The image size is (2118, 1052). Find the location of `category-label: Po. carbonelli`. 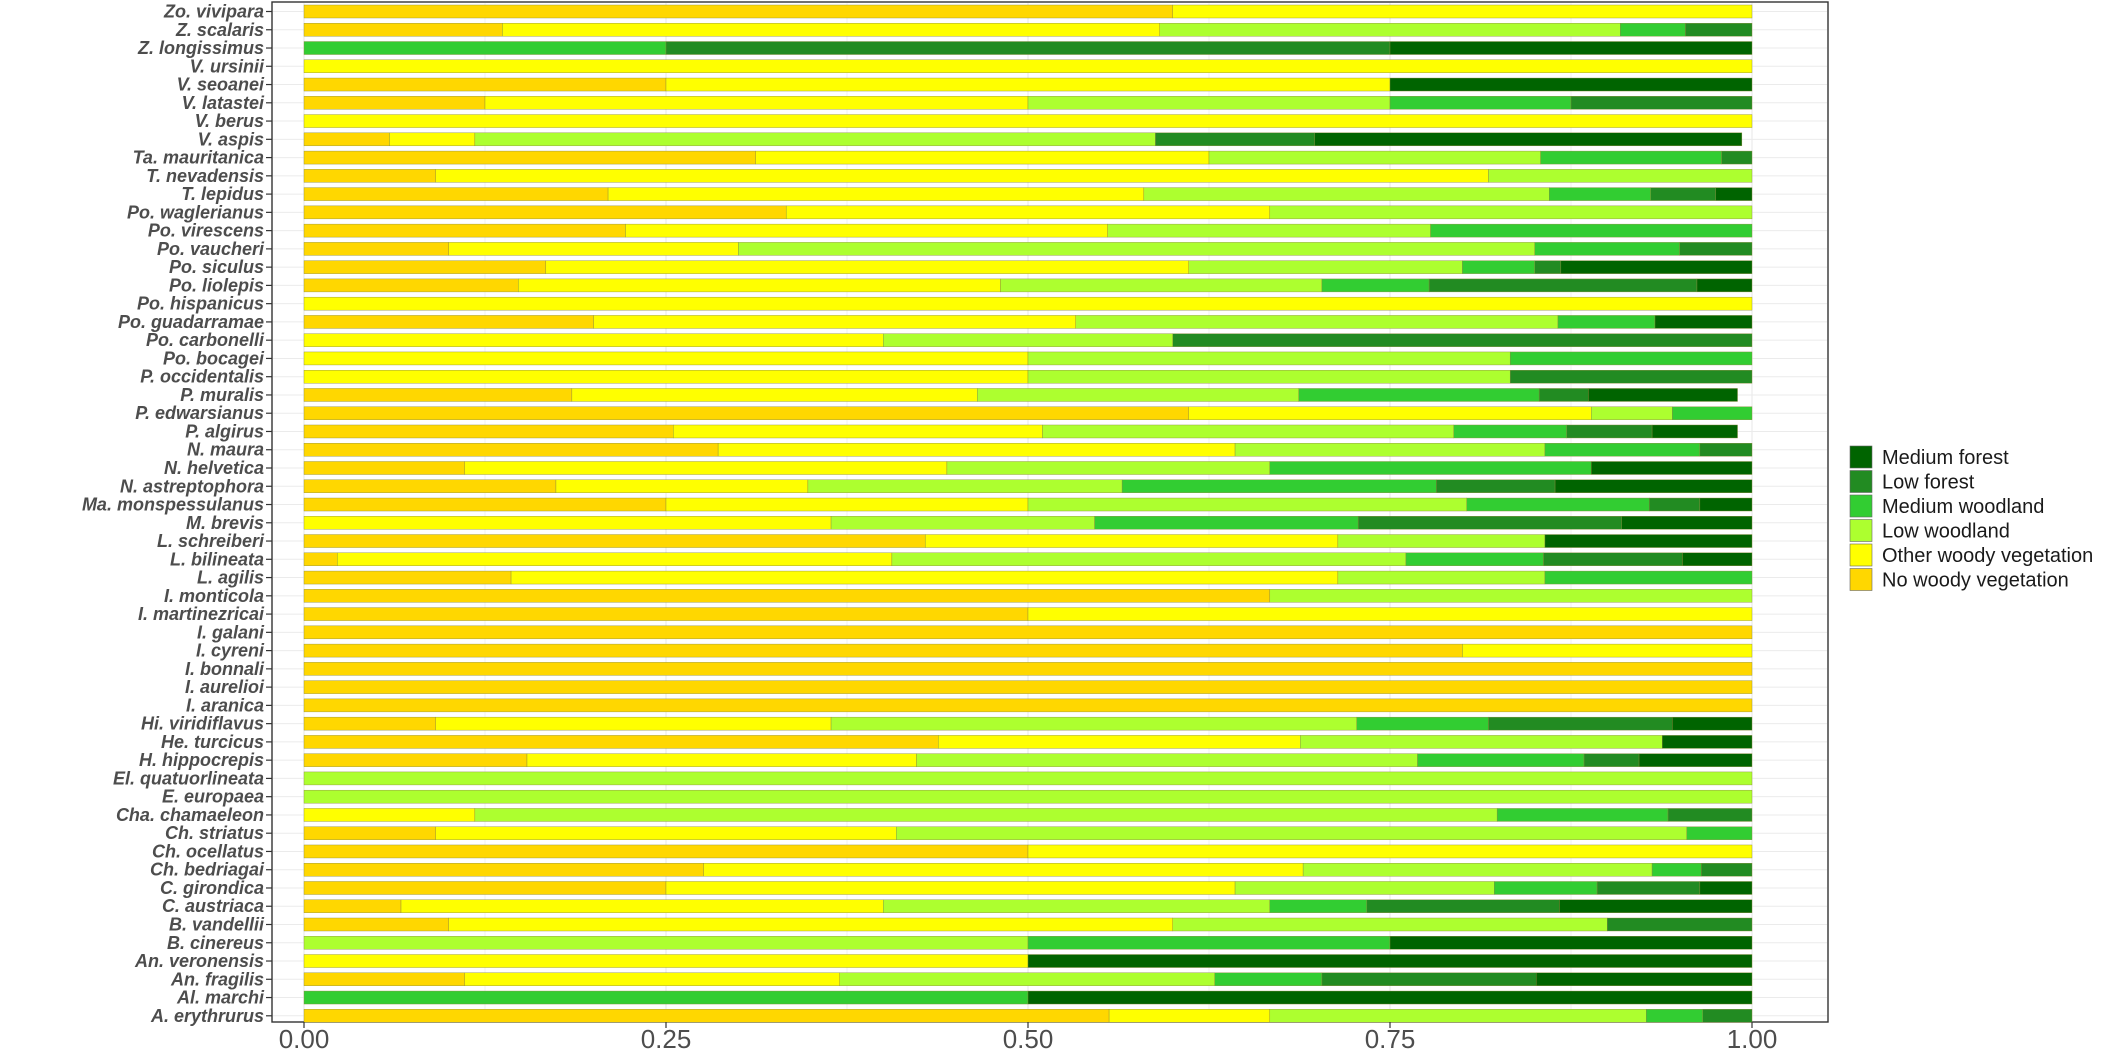

category-label: Po. carbonelli is located at coordinates (205, 340).